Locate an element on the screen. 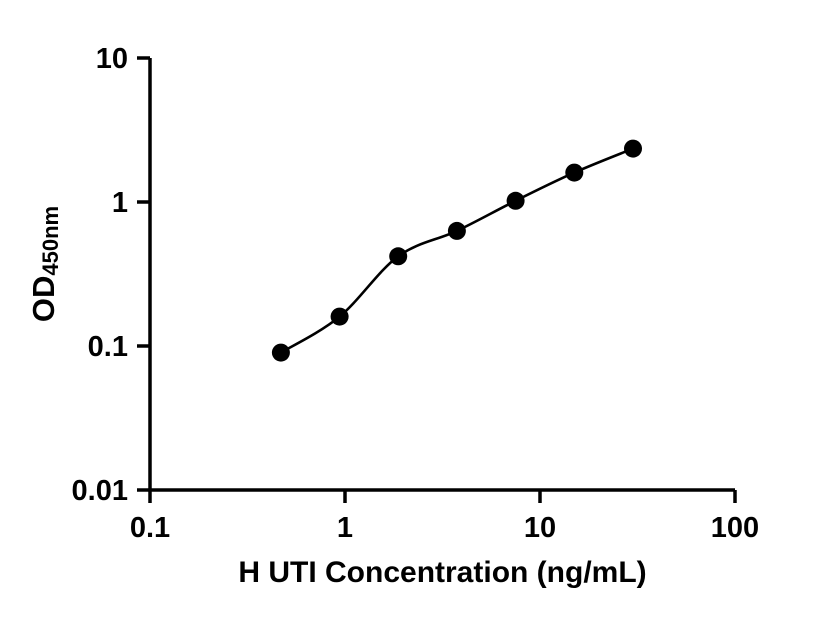 The width and height of the screenshot is (816, 640). x-tick-label: 10 is located at coordinates (540, 528).